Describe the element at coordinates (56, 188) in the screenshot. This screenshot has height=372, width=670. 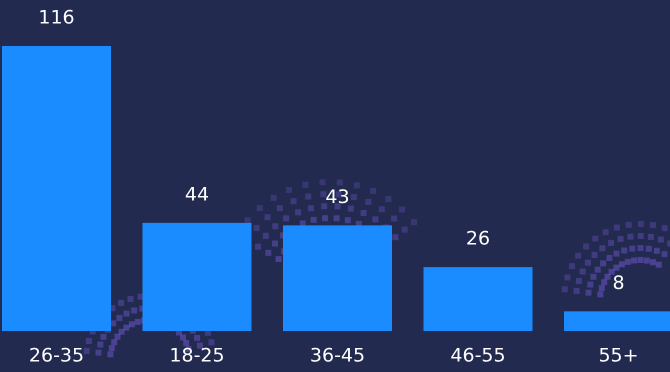
I see `bar` at that location.